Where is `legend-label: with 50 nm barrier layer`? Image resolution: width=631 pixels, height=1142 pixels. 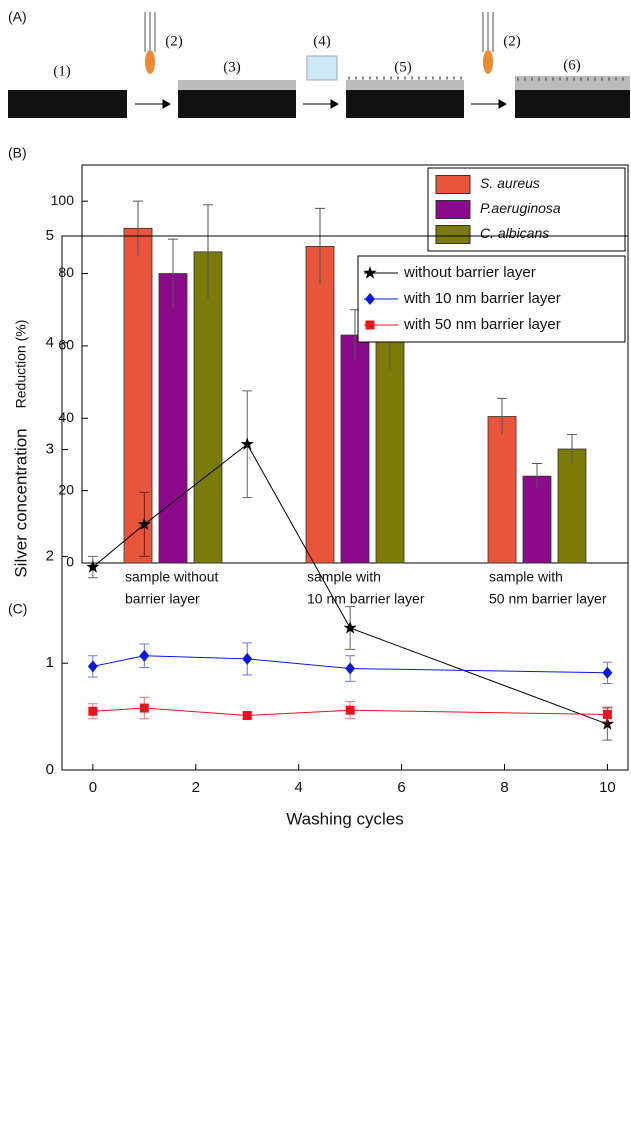
legend-label: with 50 nm barrier layer is located at coordinates (482, 324).